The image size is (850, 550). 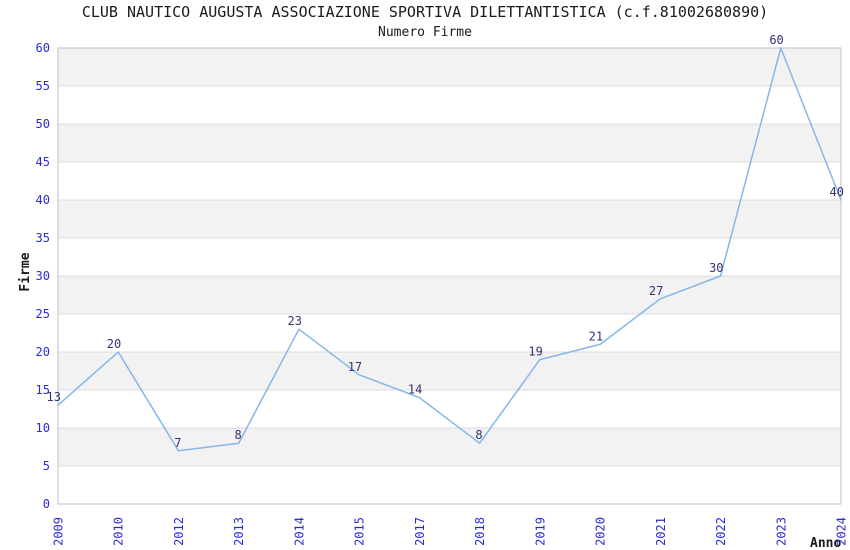 What do you see at coordinates (425, 32) in the screenshot?
I see `chart-subtitle: Numero Firme` at bounding box center [425, 32].